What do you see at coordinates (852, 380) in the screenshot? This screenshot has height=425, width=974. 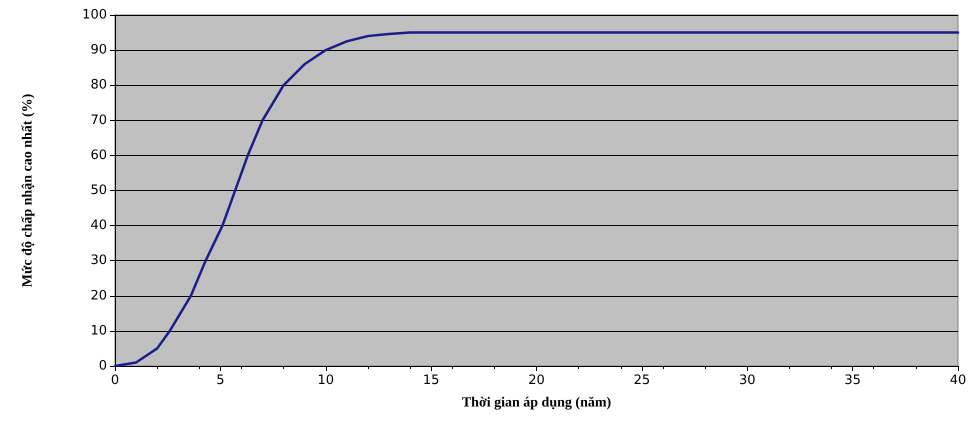 I see `x-tick-label: 35` at bounding box center [852, 380].